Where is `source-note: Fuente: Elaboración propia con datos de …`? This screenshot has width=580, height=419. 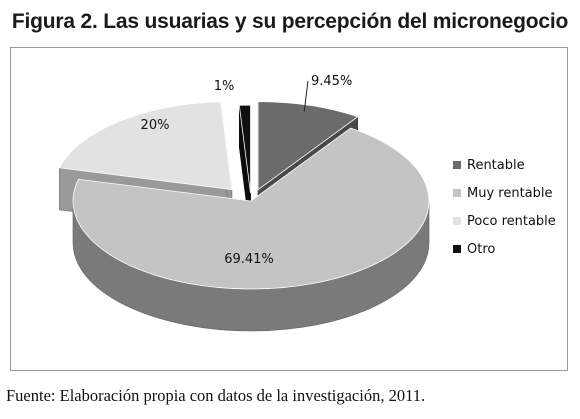
source-note: Fuente: Elaboración propia con datos de … is located at coordinates (216, 395).